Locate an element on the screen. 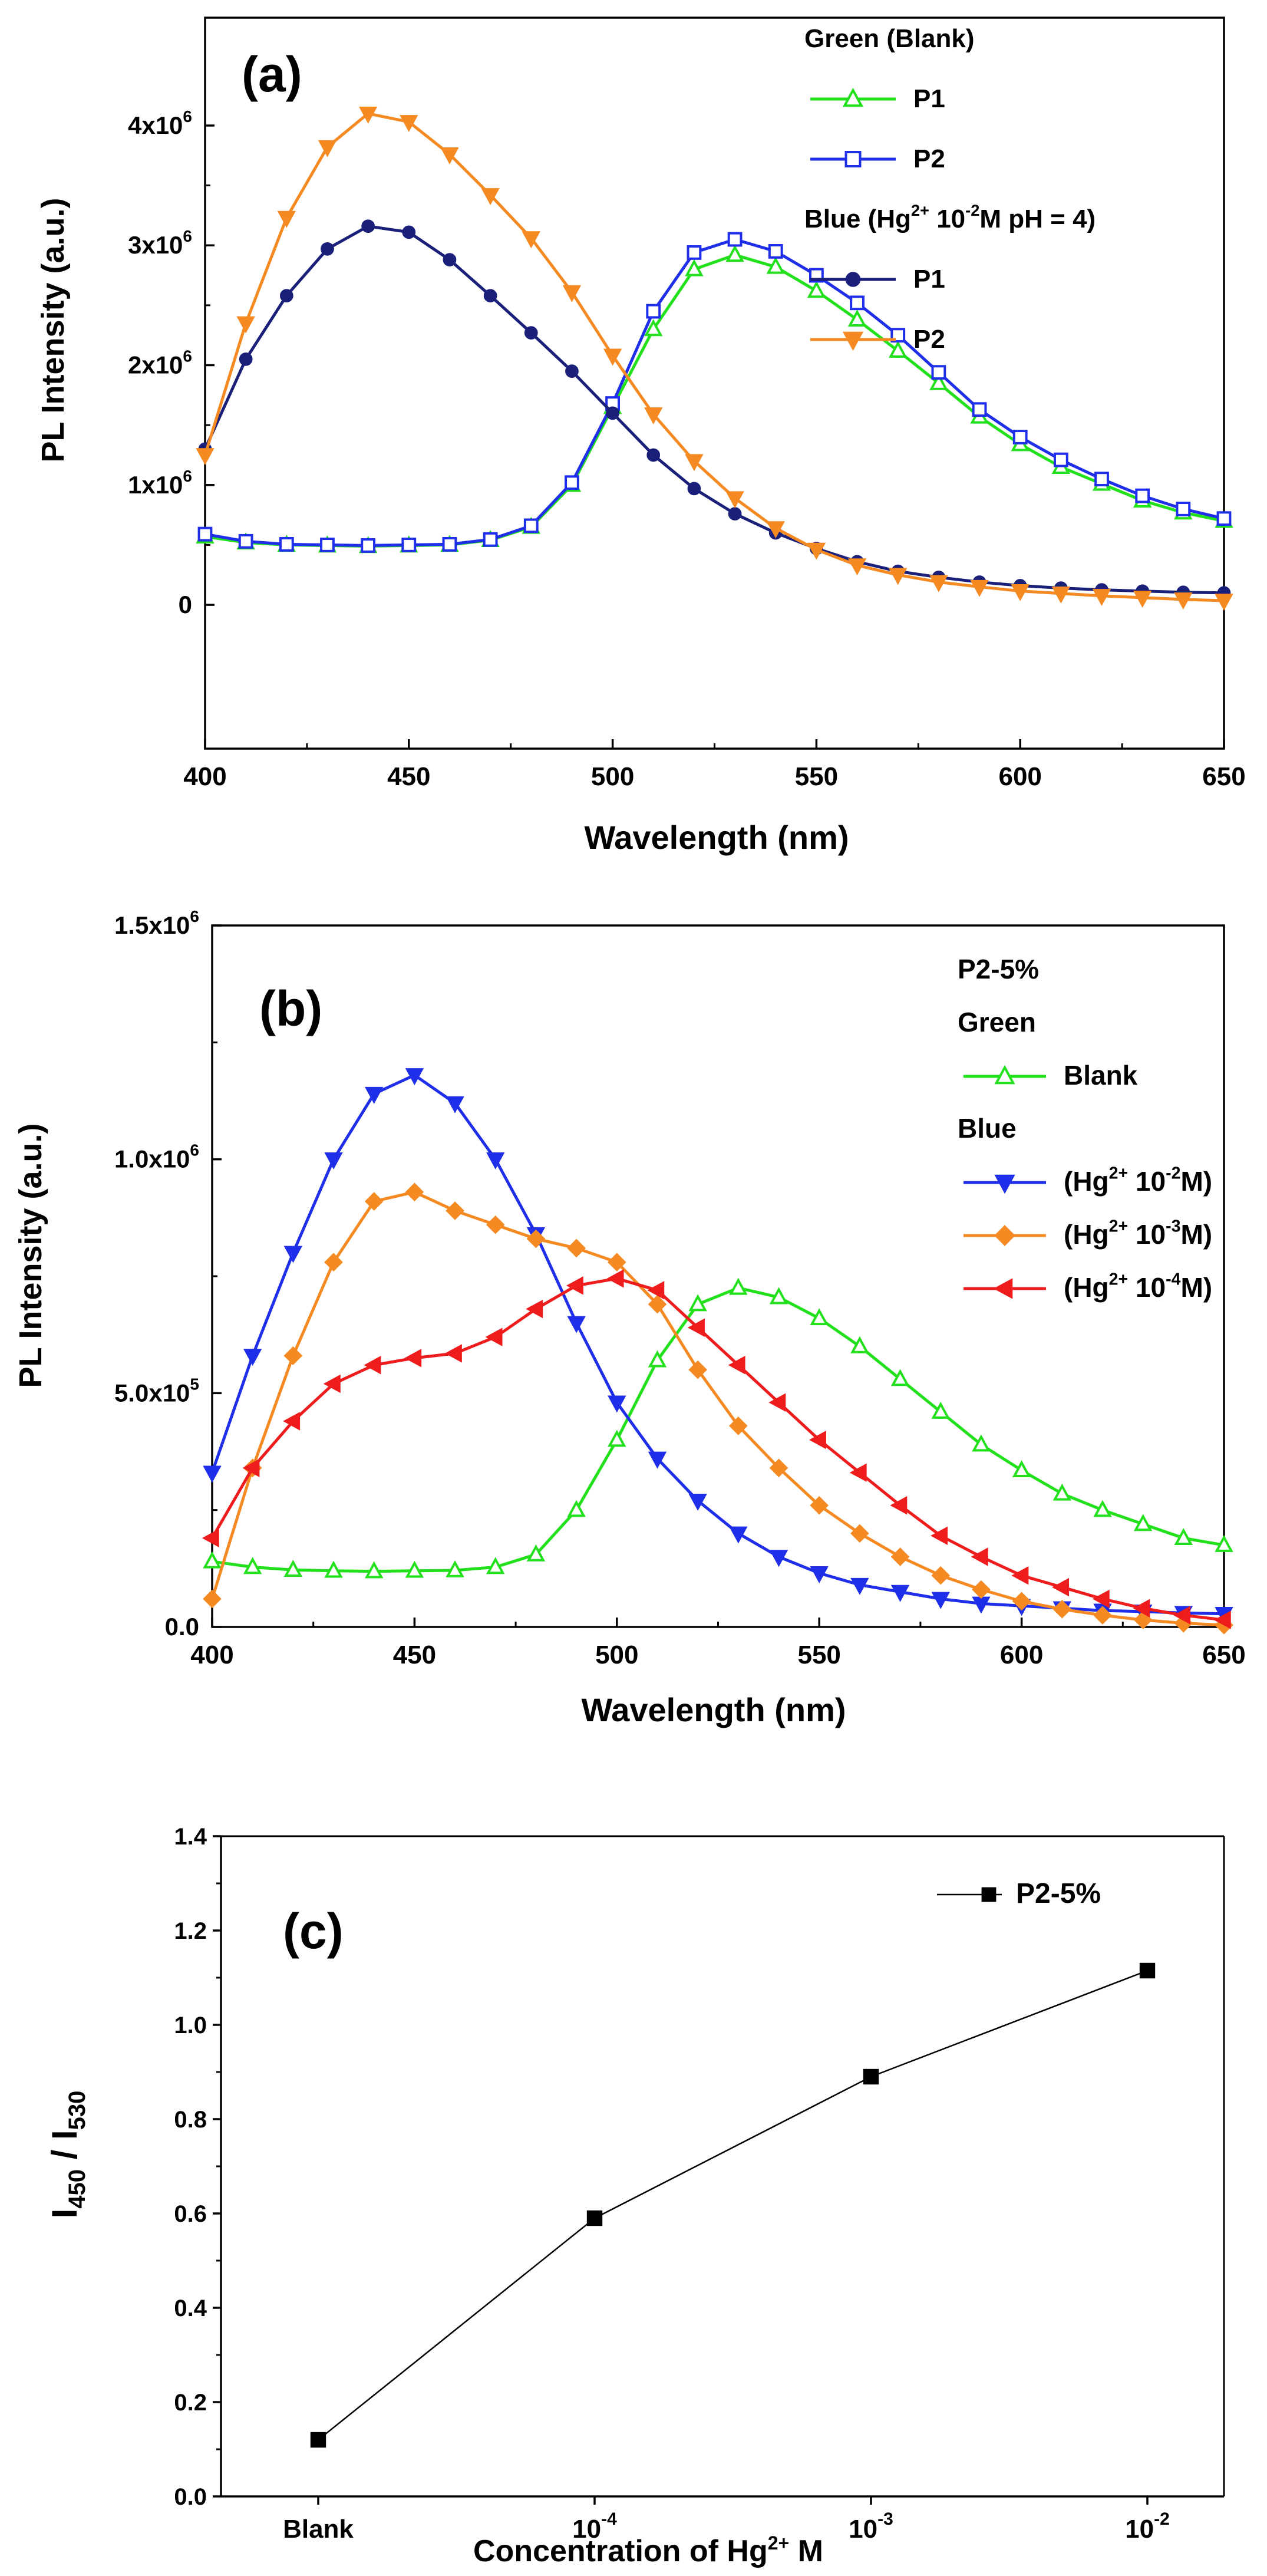 The height and width of the screenshot is (2576, 1267). panel-c-ytick-label: 0.0 is located at coordinates (190, 2497).